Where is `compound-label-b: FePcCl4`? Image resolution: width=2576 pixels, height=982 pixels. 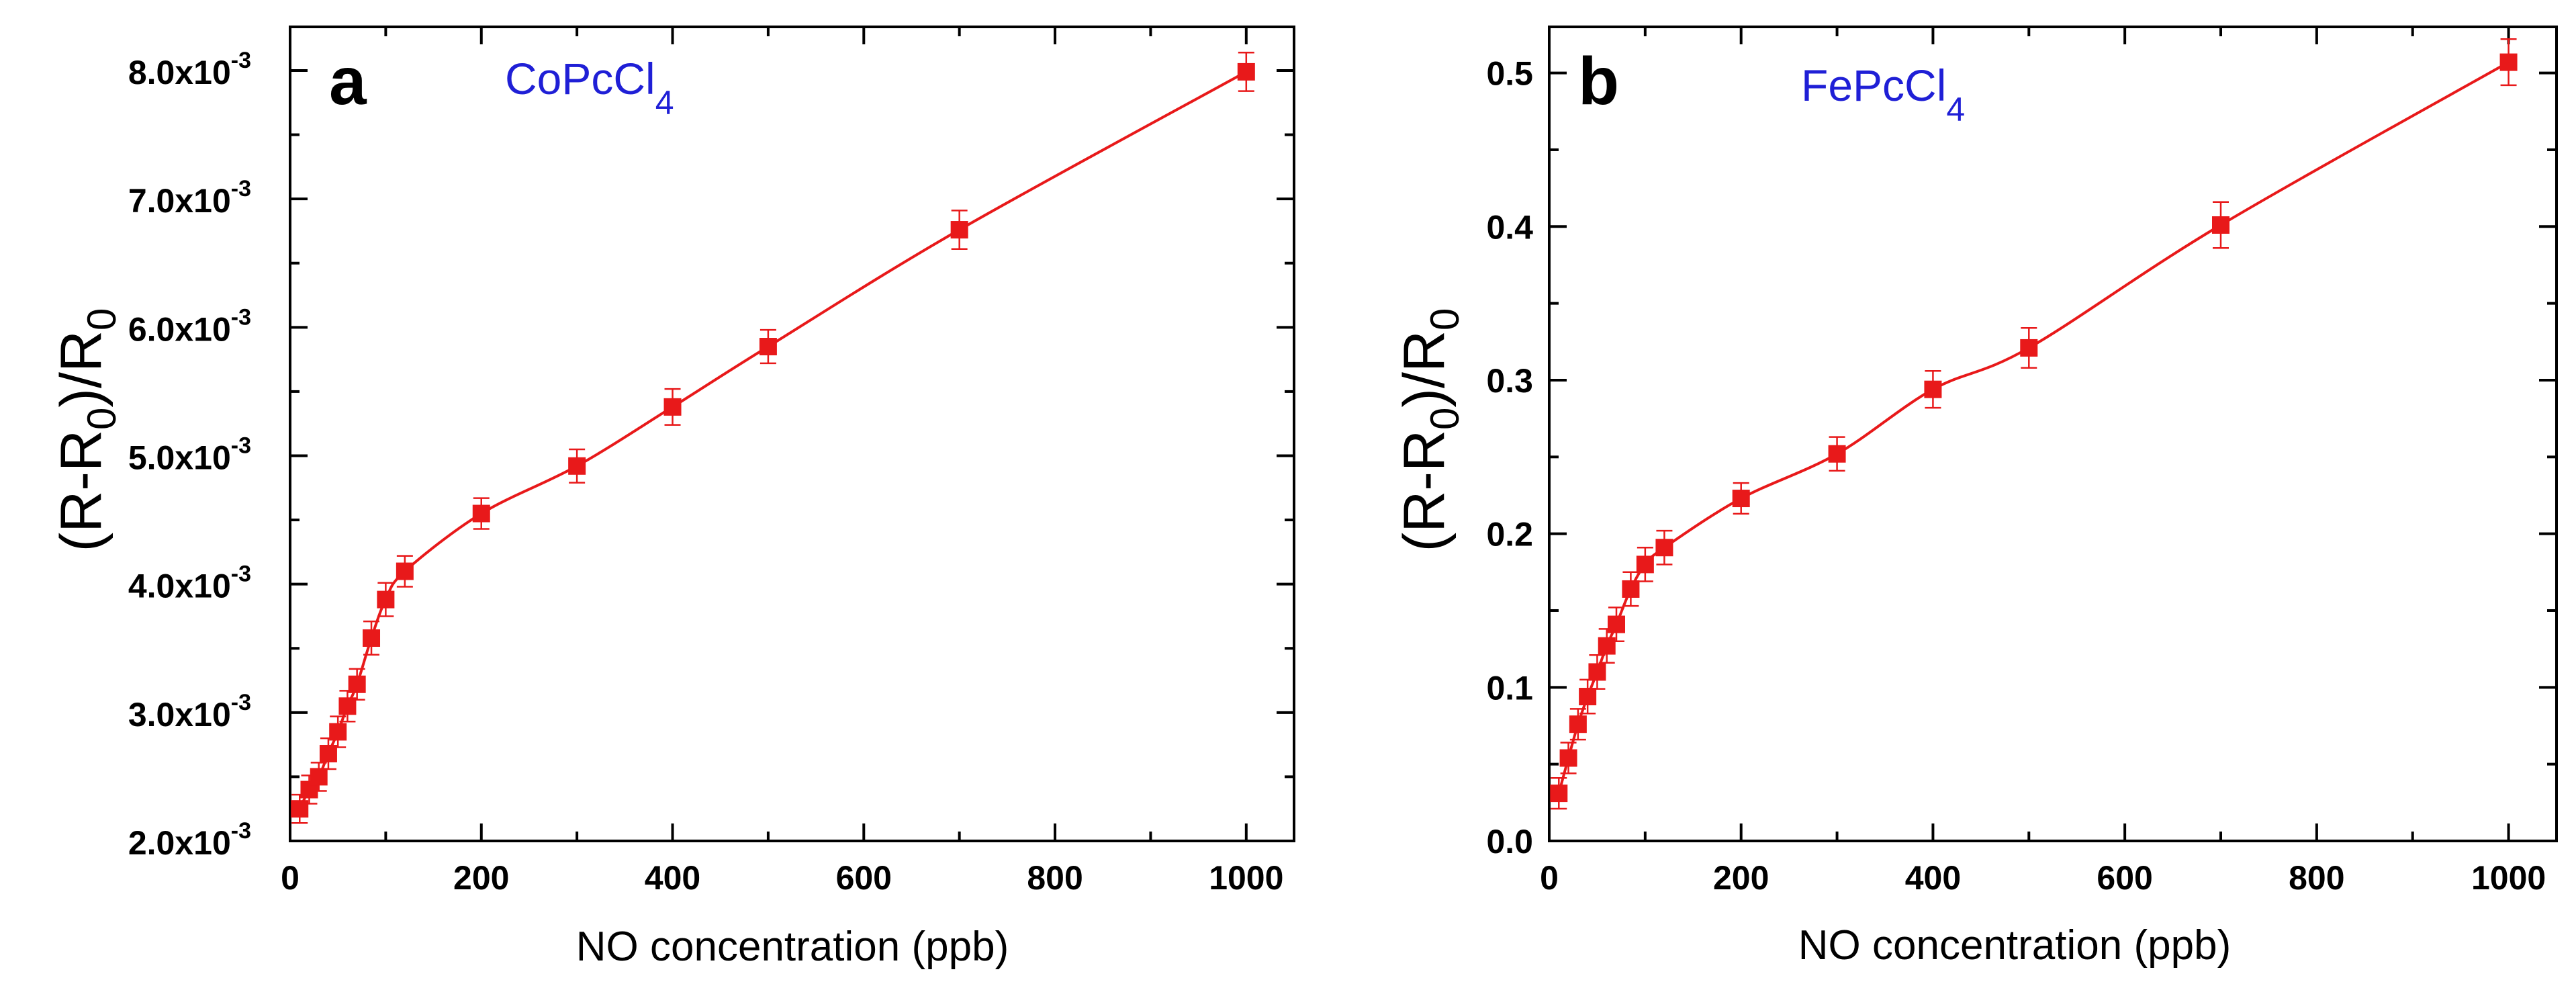 compound-label-b: FePcCl4 is located at coordinates (1883, 94).